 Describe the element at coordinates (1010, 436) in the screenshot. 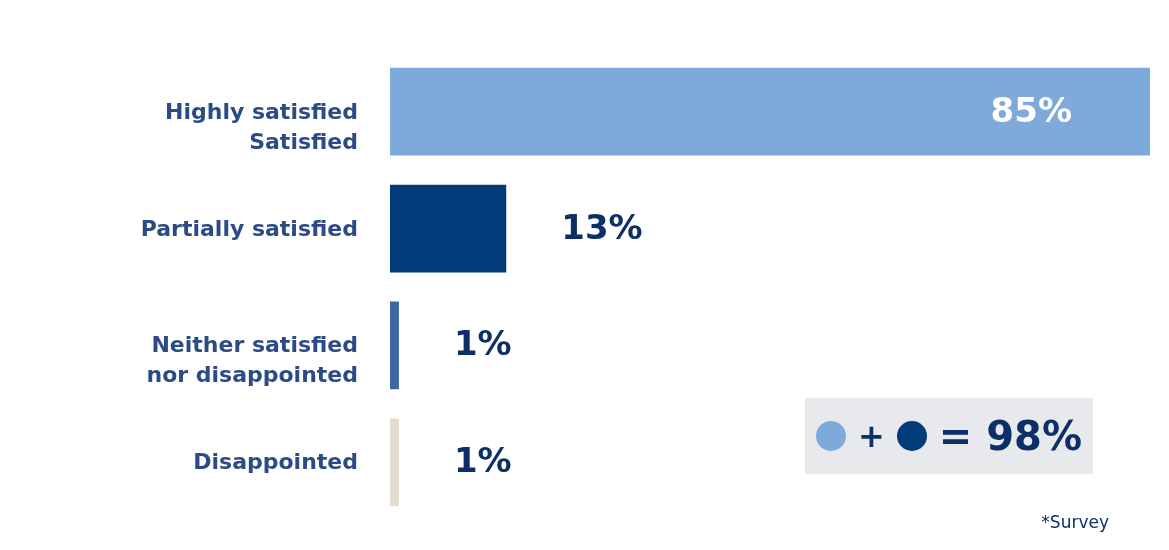

I see `annotation: = 98%` at that location.